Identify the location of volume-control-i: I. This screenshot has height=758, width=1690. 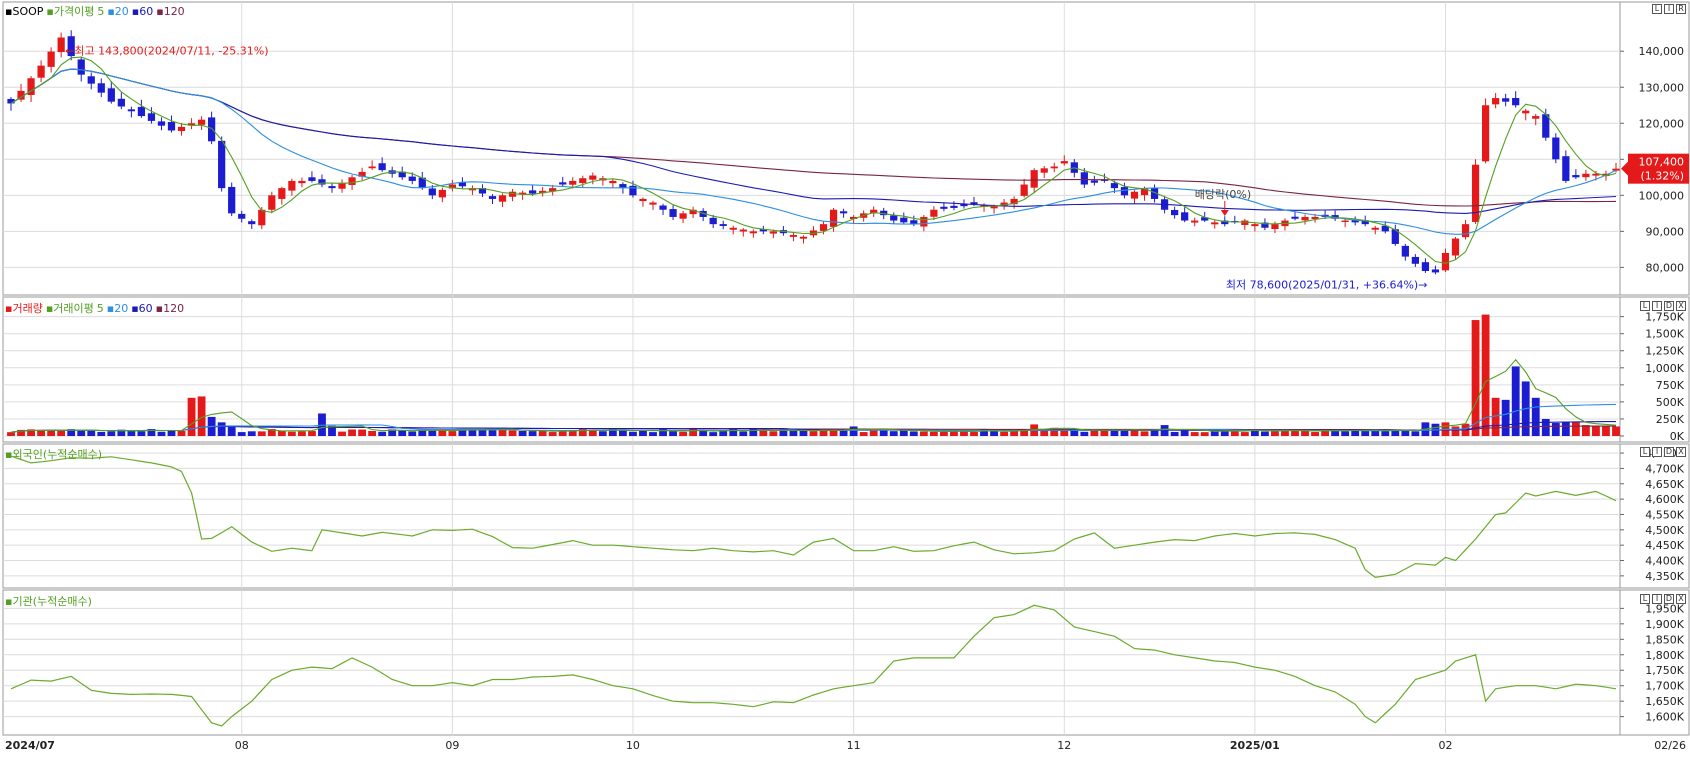
(1657, 306).